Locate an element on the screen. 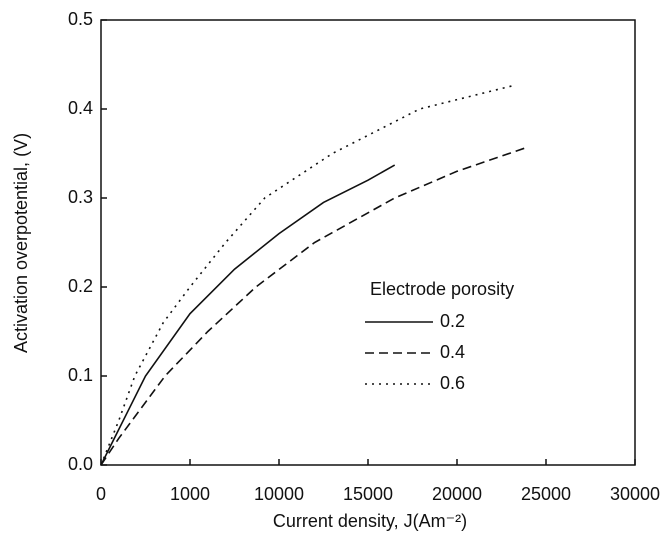  legend-label: 0.2 is located at coordinates (452, 321).